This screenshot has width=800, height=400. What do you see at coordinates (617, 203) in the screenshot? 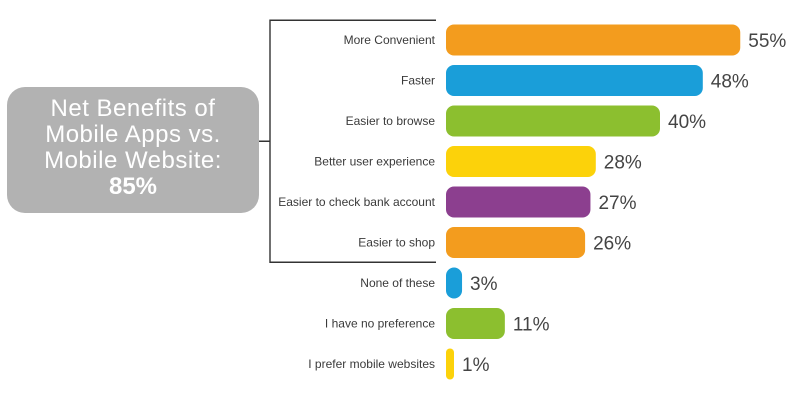
I see `value-label-4: 27%` at bounding box center [617, 203].